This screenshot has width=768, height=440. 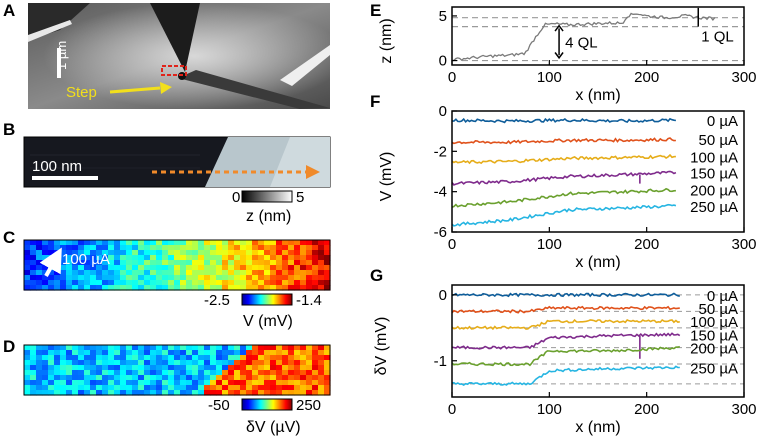 What do you see at coordinates (714, 335) in the screenshot?
I see `legend-label: 150 µA` at bounding box center [714, 335].